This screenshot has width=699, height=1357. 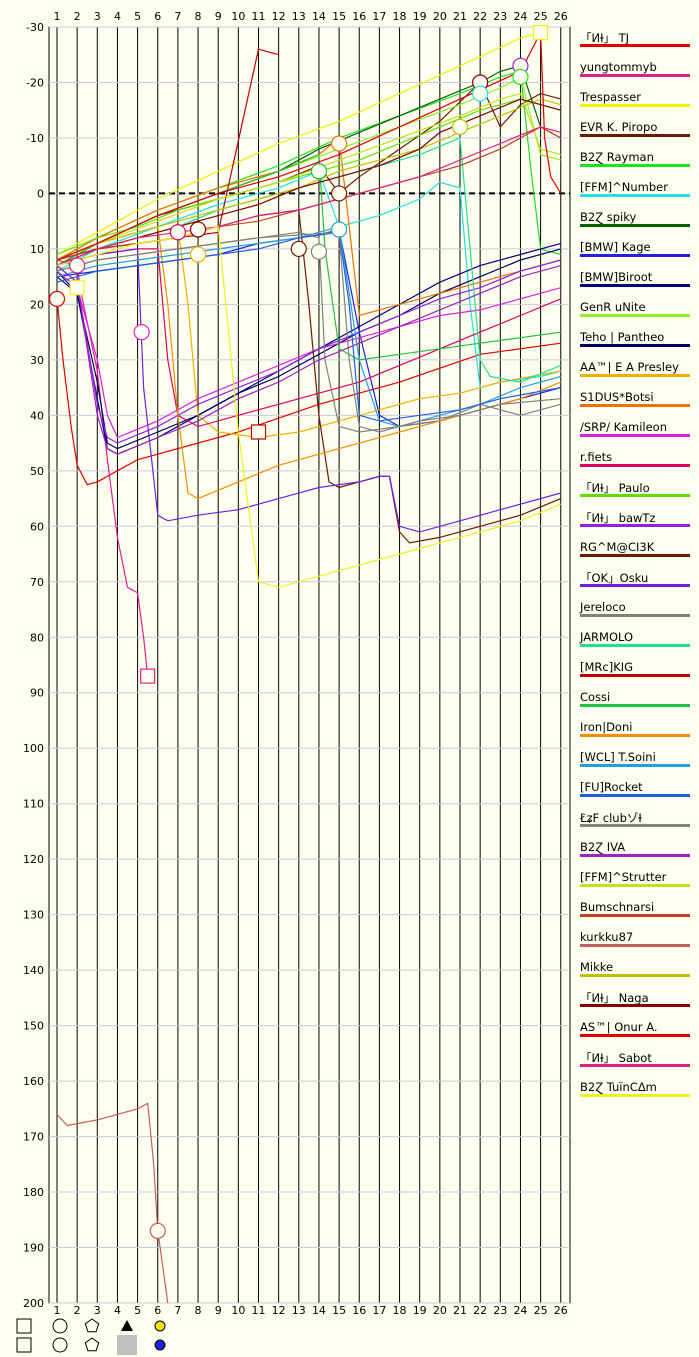 I want to click on x-tick-label-bottom: 14, so click(x=319, y=1310).